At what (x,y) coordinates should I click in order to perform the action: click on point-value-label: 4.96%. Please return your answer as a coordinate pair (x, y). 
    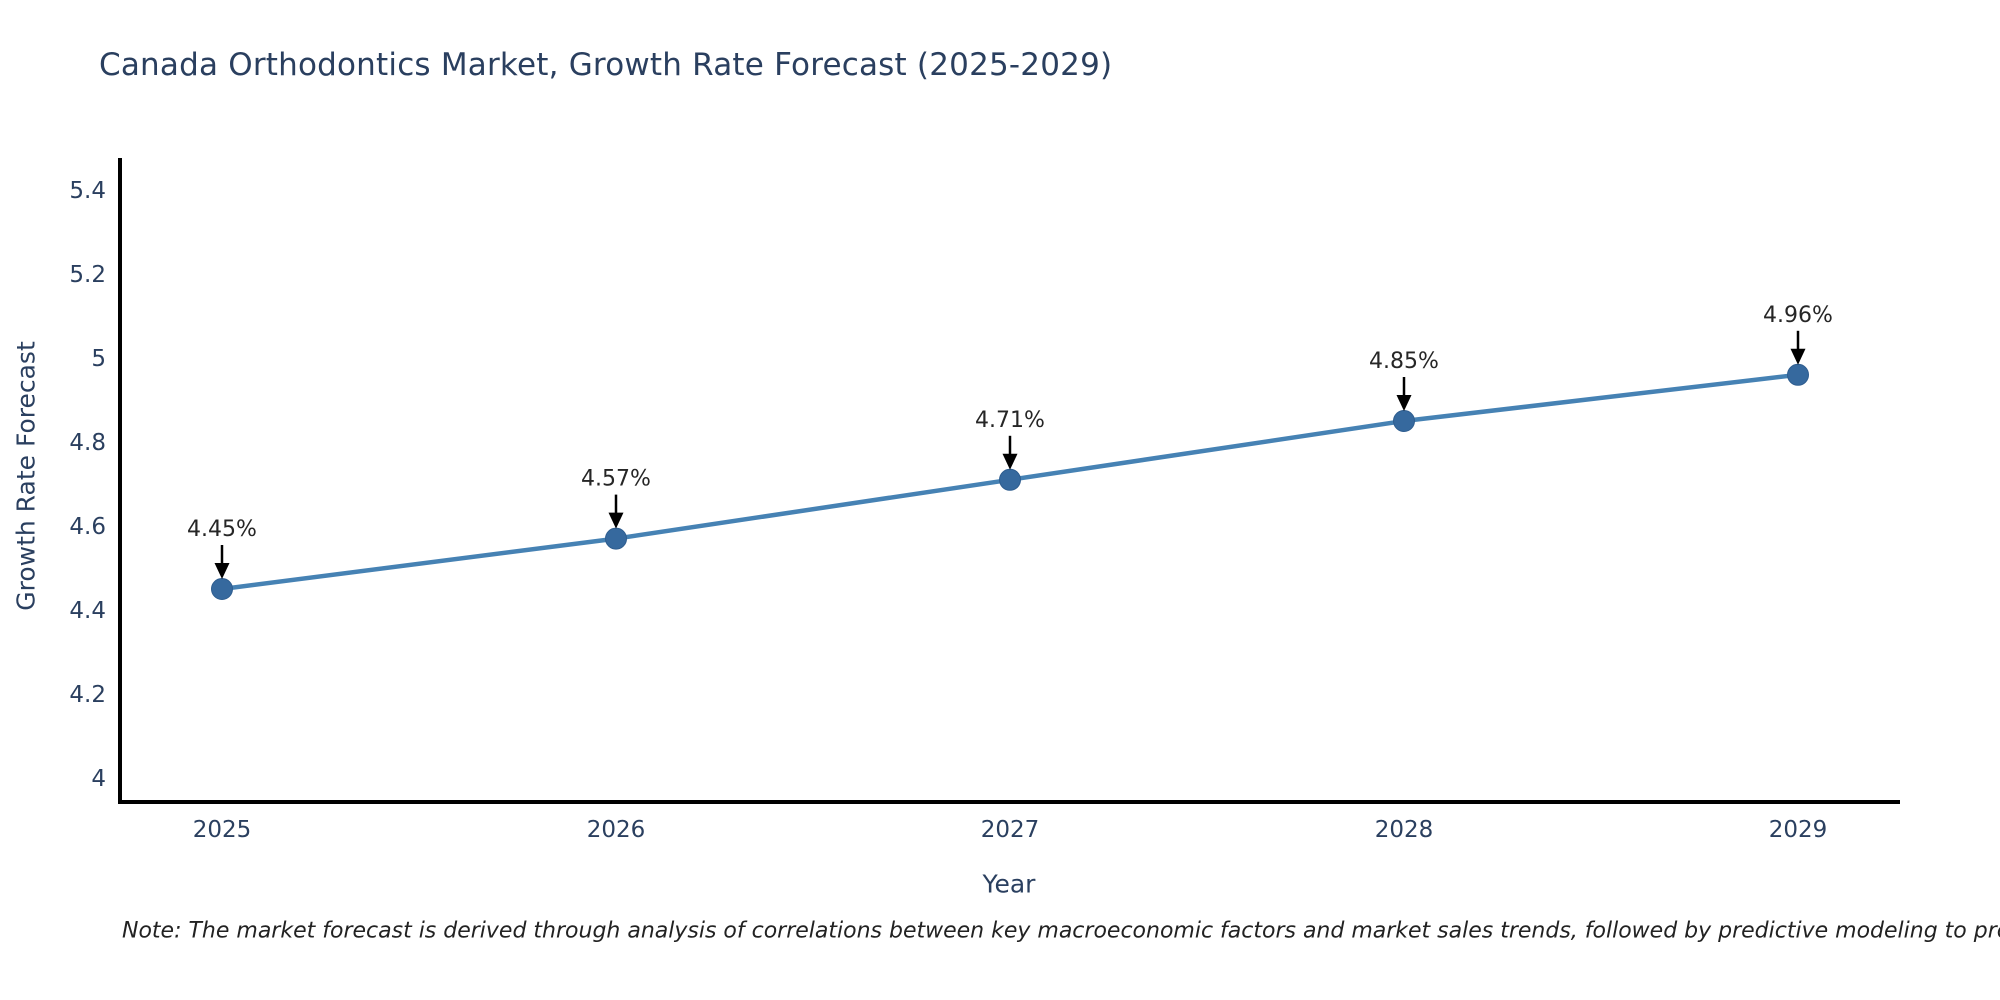
    Looking at the image, I should click on (1798, 315).